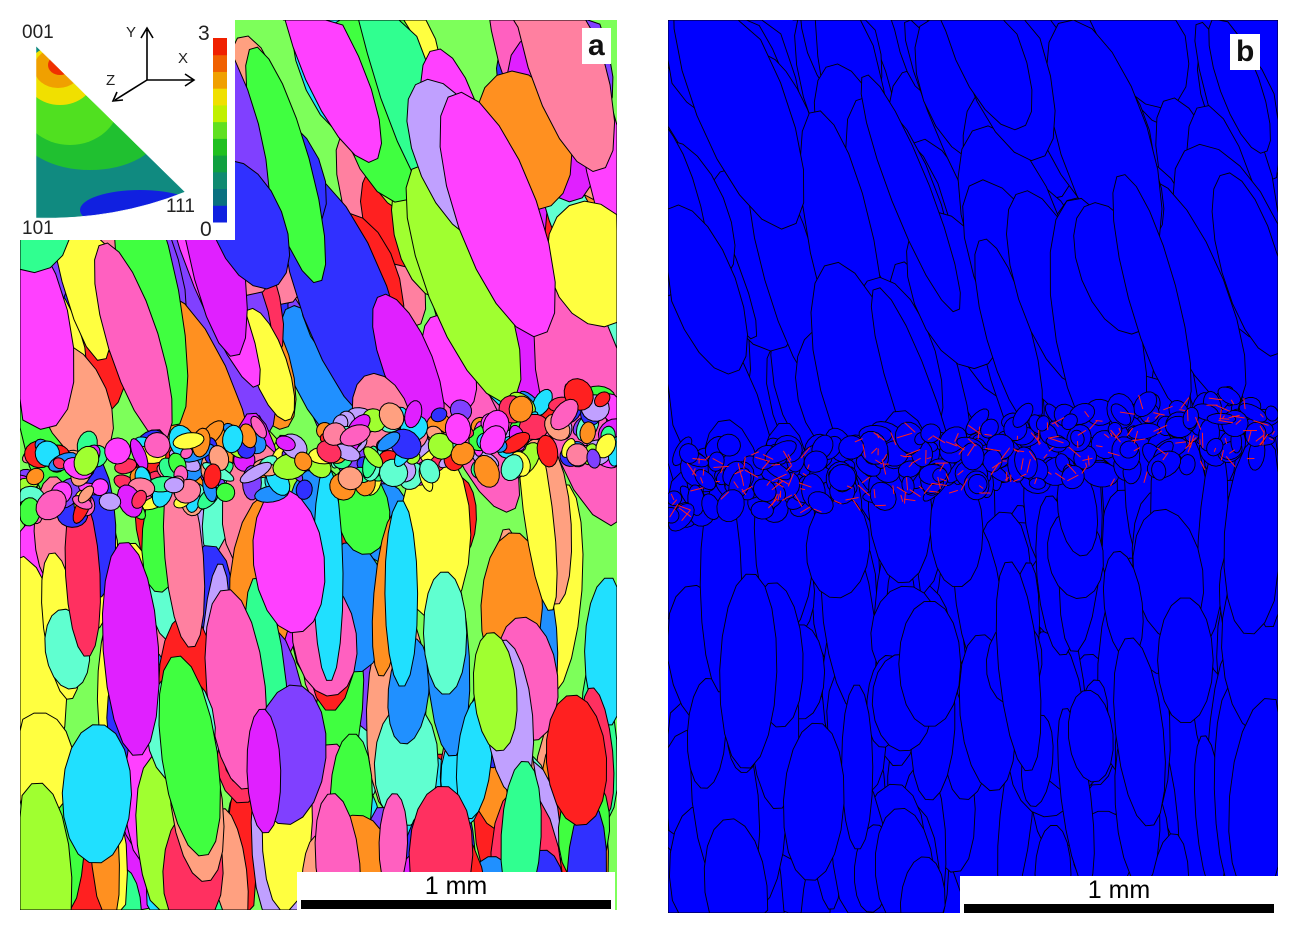 The image size is (1301, 931). Describe the element at coordinates (206, 229) in the screenshot. I see `colorbar-min: 0` at that location.